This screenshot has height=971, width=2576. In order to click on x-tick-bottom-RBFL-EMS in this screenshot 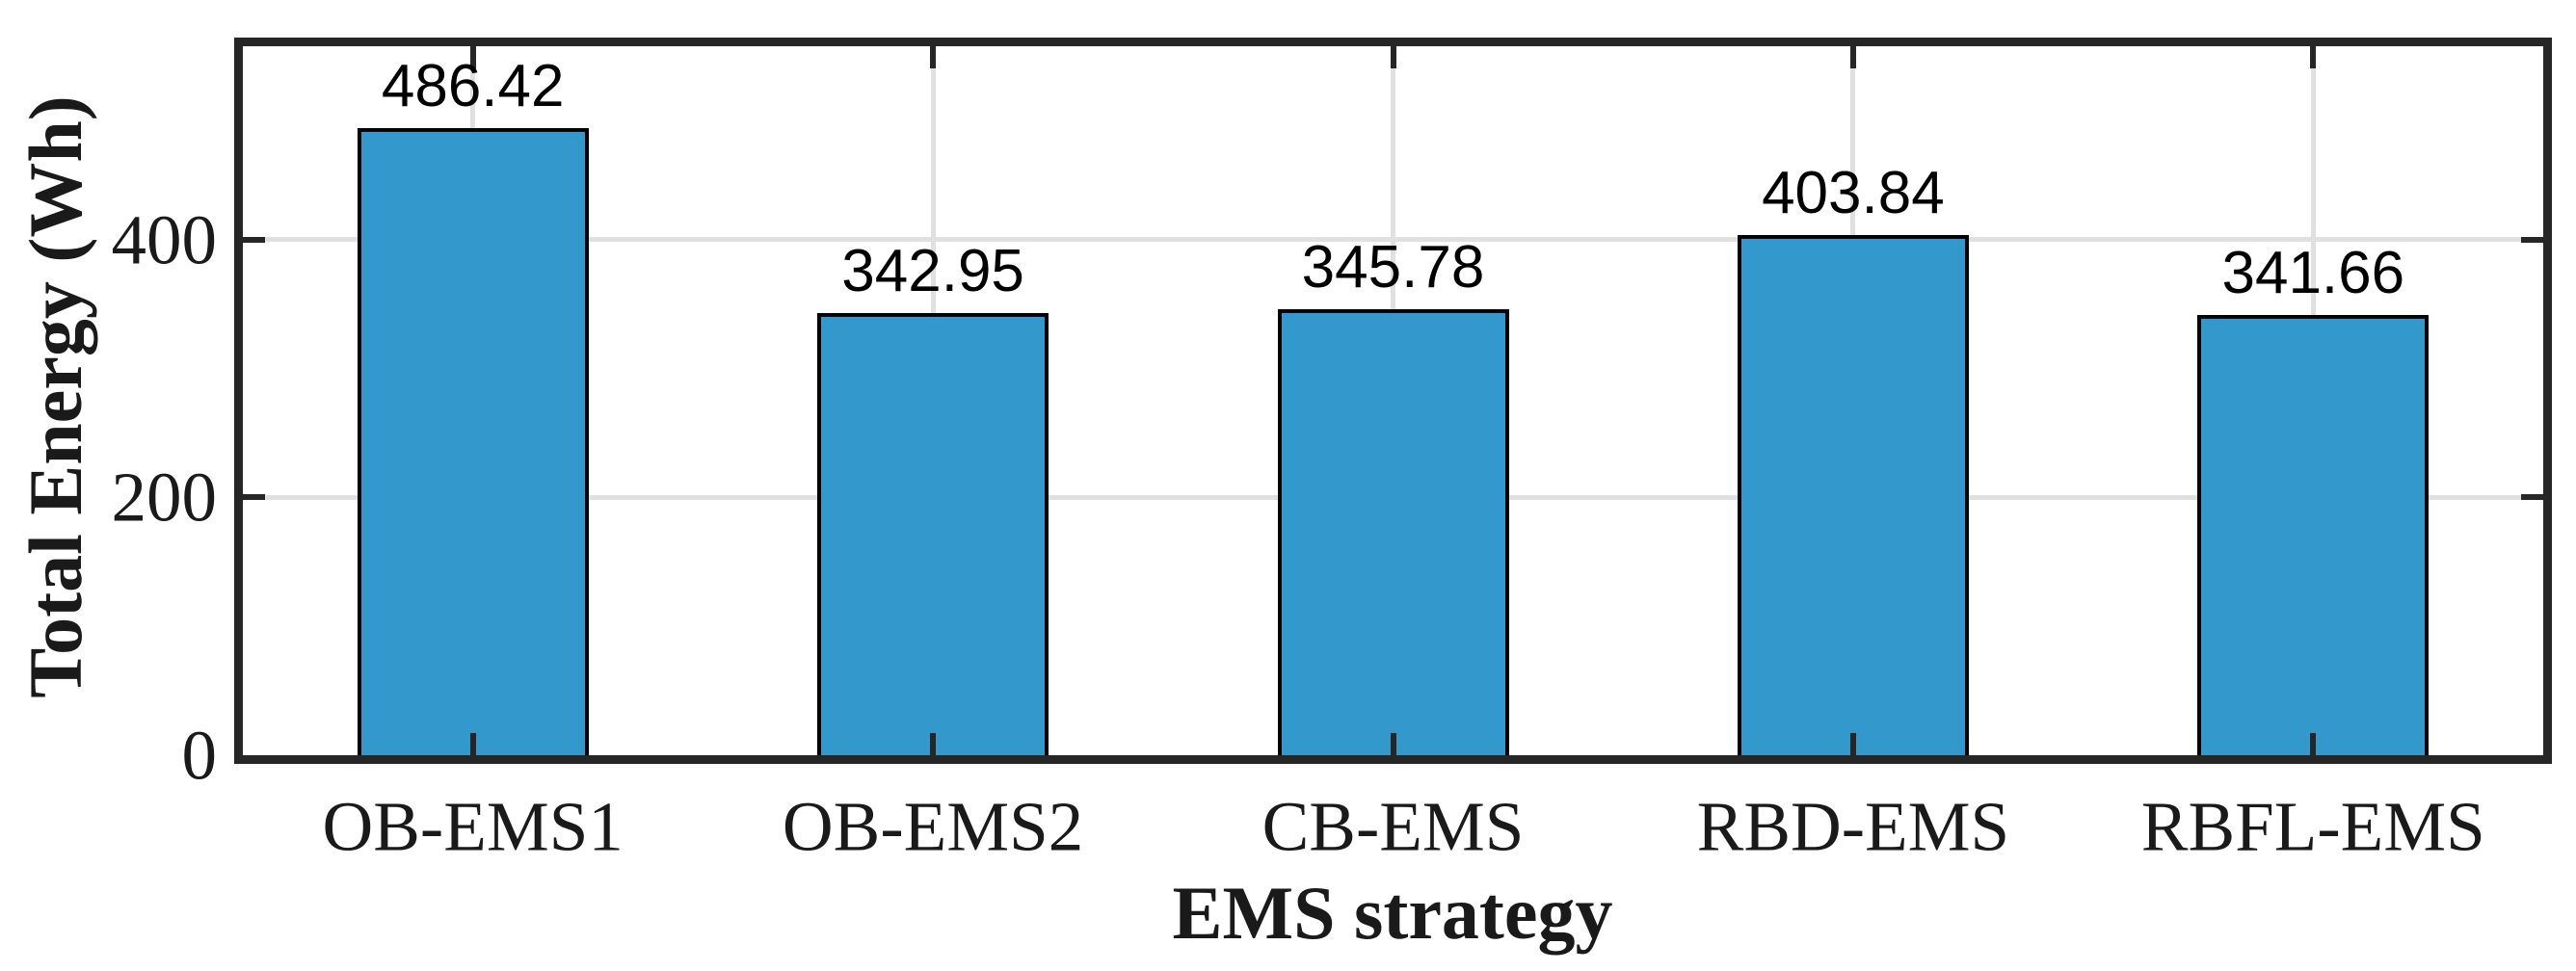, I will do `click(2313, 744)`.